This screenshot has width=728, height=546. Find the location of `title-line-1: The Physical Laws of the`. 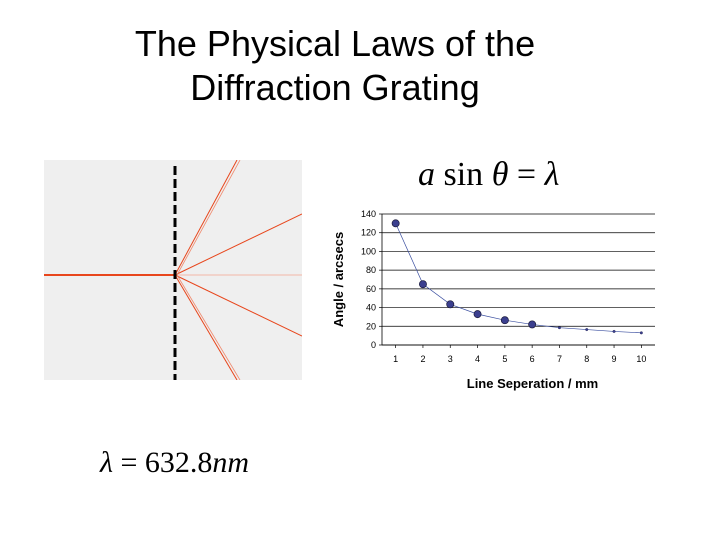

title-line-1: The Physical Laws of the is located at coordinates (335, 43).